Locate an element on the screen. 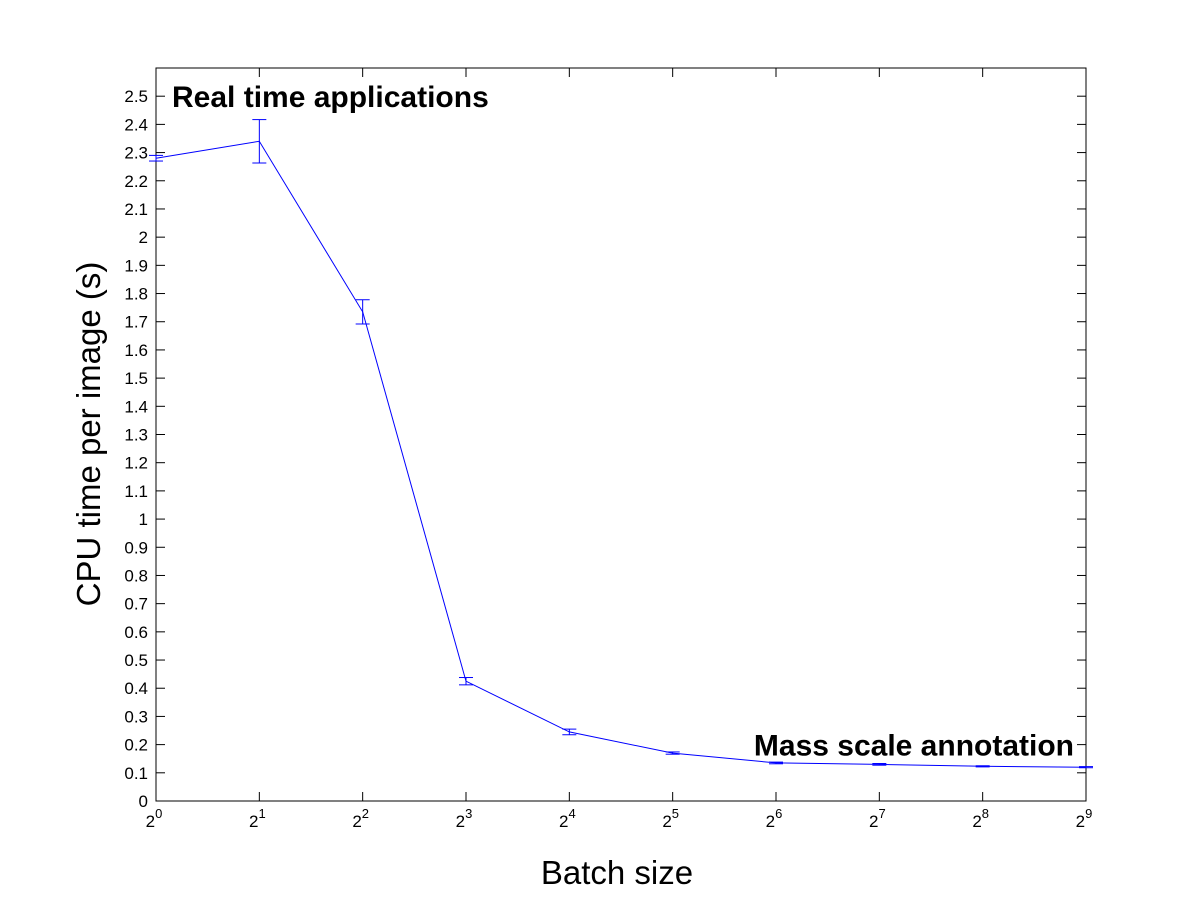  x-tick-label: 29 is located at coordinates (1084, 818).